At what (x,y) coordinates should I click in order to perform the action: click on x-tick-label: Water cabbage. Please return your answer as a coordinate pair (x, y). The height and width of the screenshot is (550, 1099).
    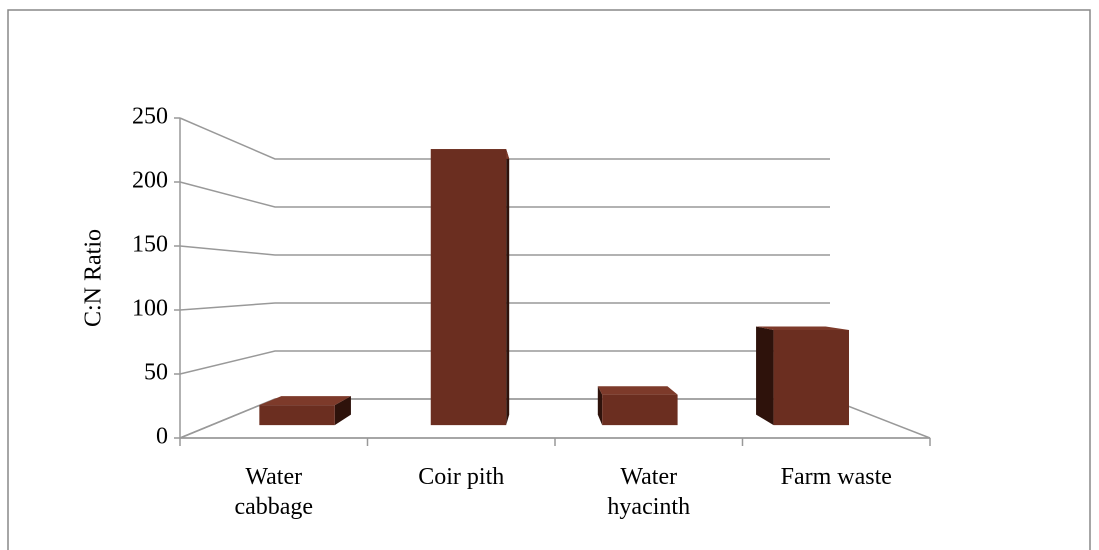
    Looking at the image, I should click on (274, 492).